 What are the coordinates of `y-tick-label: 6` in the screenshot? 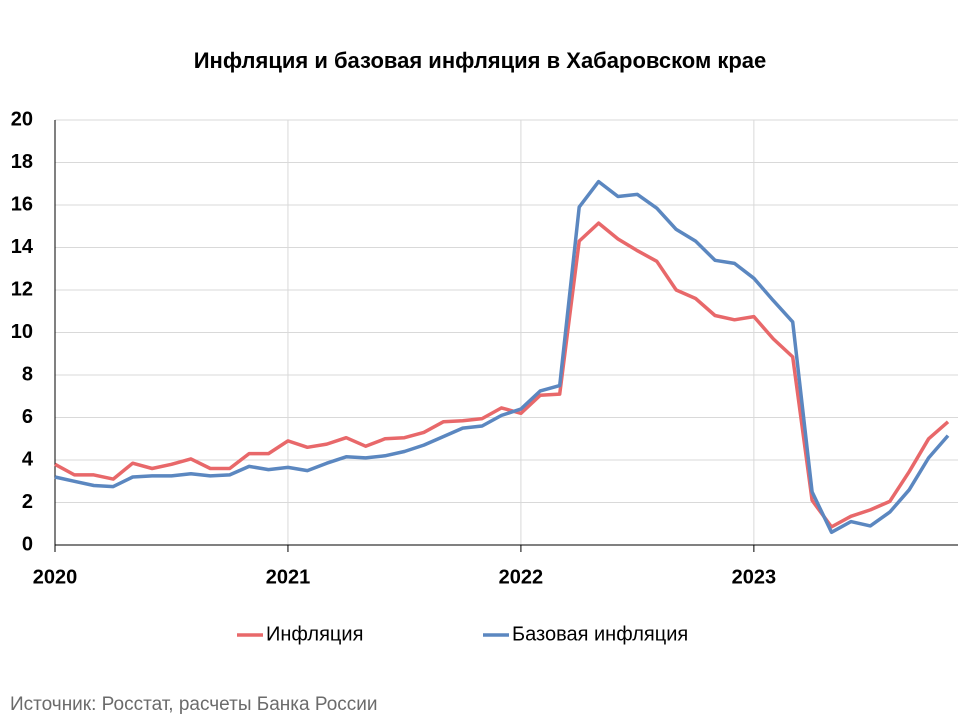 It's located at (27, 417).